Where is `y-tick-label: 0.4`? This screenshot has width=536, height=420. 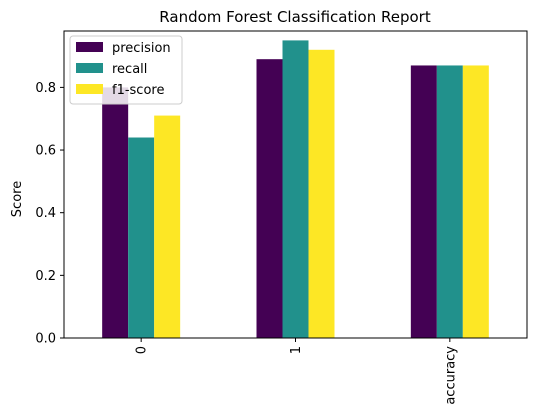
y-tick-label: 0.4 is located at coordinates (45, 213).